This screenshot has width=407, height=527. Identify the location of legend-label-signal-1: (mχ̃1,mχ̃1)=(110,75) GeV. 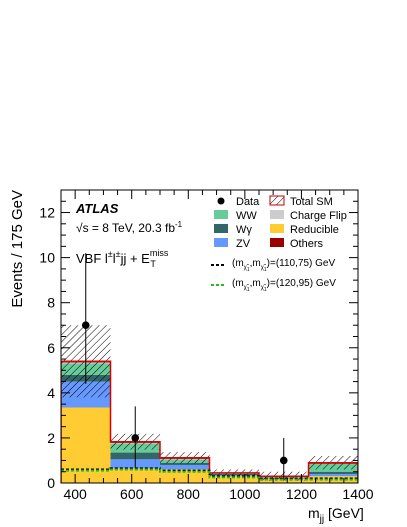
(283, 265).